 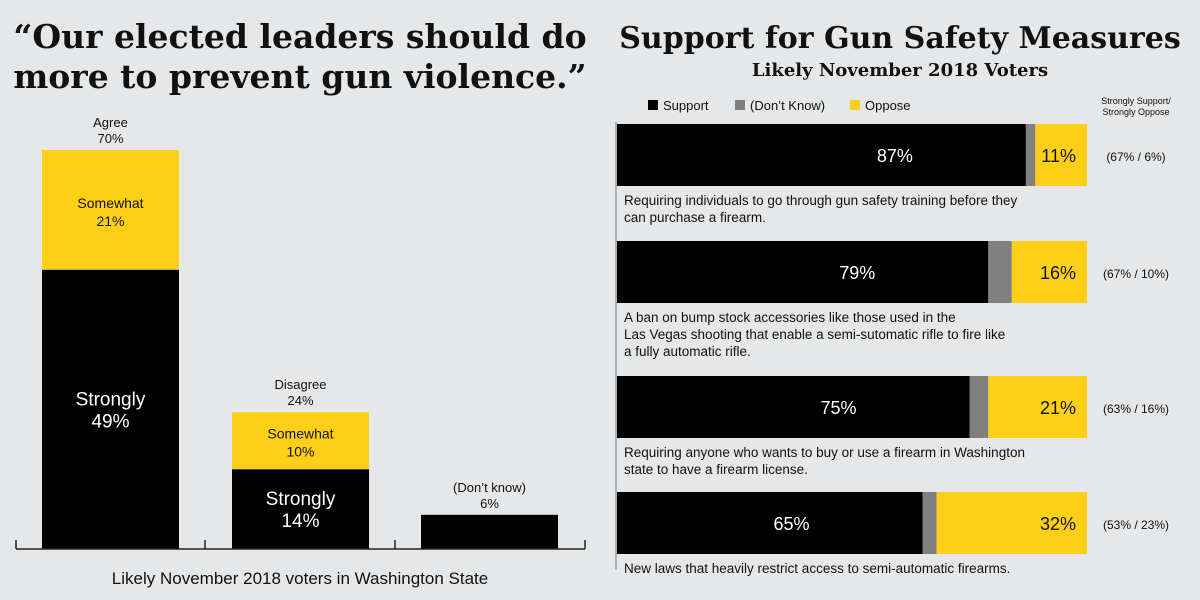 What do you see at coordinates (1058, 408) in the screenshot?
I see `oppose-value-2: 21%` at bounding box center [1058, 408].